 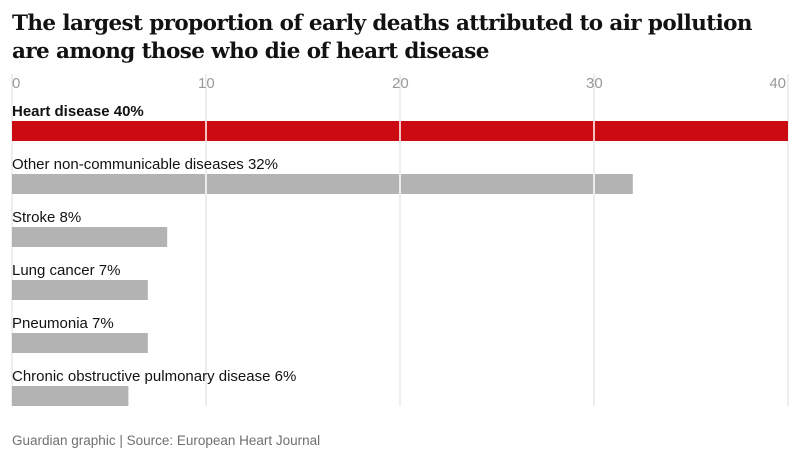 What do you see at coordinates (154, 376) in the screenshot?
I see `category-label: Chronic obstructive pulmonary disease 6%` at bounding box center [154, 376].